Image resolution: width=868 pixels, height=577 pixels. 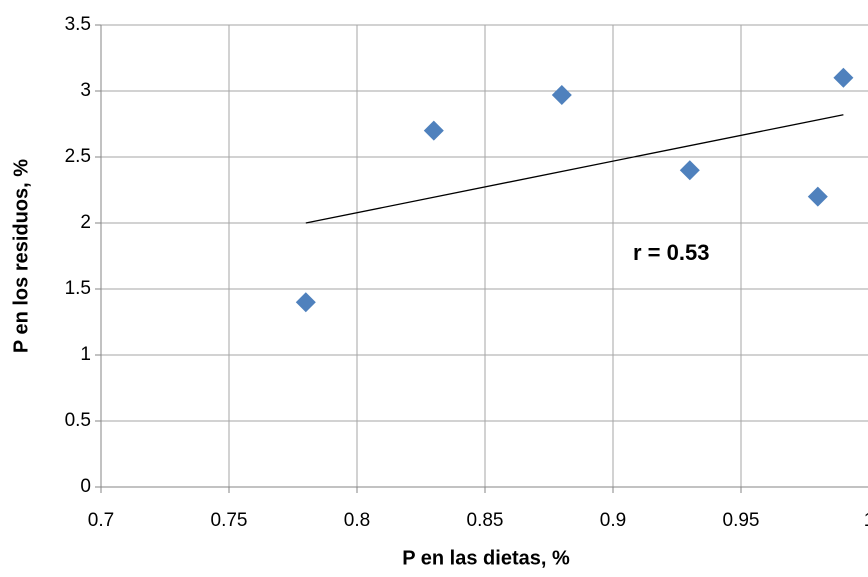 I want to click on y-tick-label: 2.5, so click(x=78, y=156).